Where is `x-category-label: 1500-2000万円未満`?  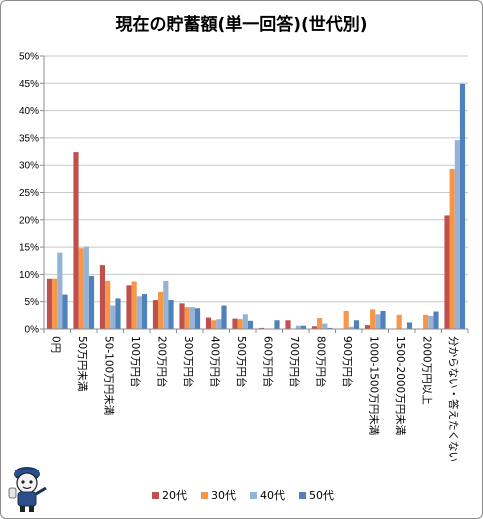
x-category-label: 1500-2000万円未満 is located at coordinates (400, 386).